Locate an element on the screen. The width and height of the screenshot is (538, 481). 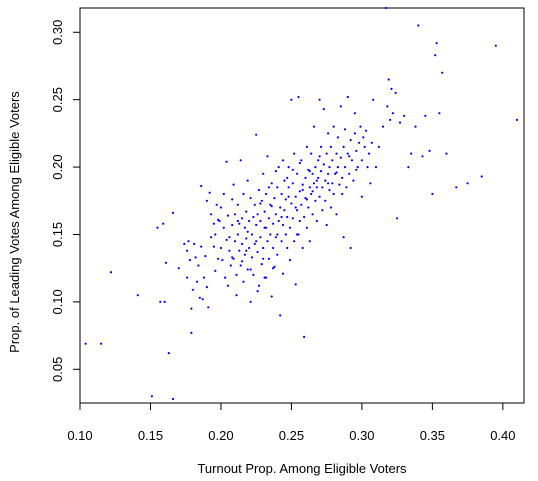
x-tick-label: 0.35 is located at coordinates (432, 435).